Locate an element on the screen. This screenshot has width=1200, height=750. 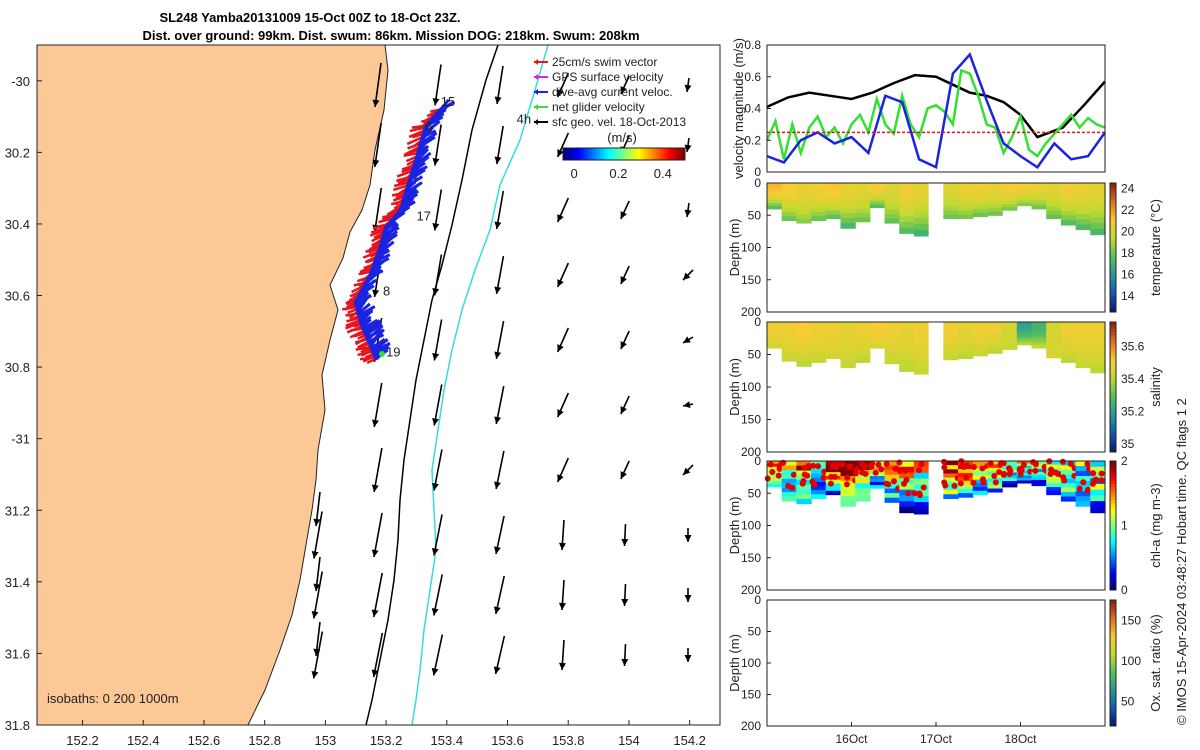
y-tick-label: 50 is located at coordinates (755, 355).